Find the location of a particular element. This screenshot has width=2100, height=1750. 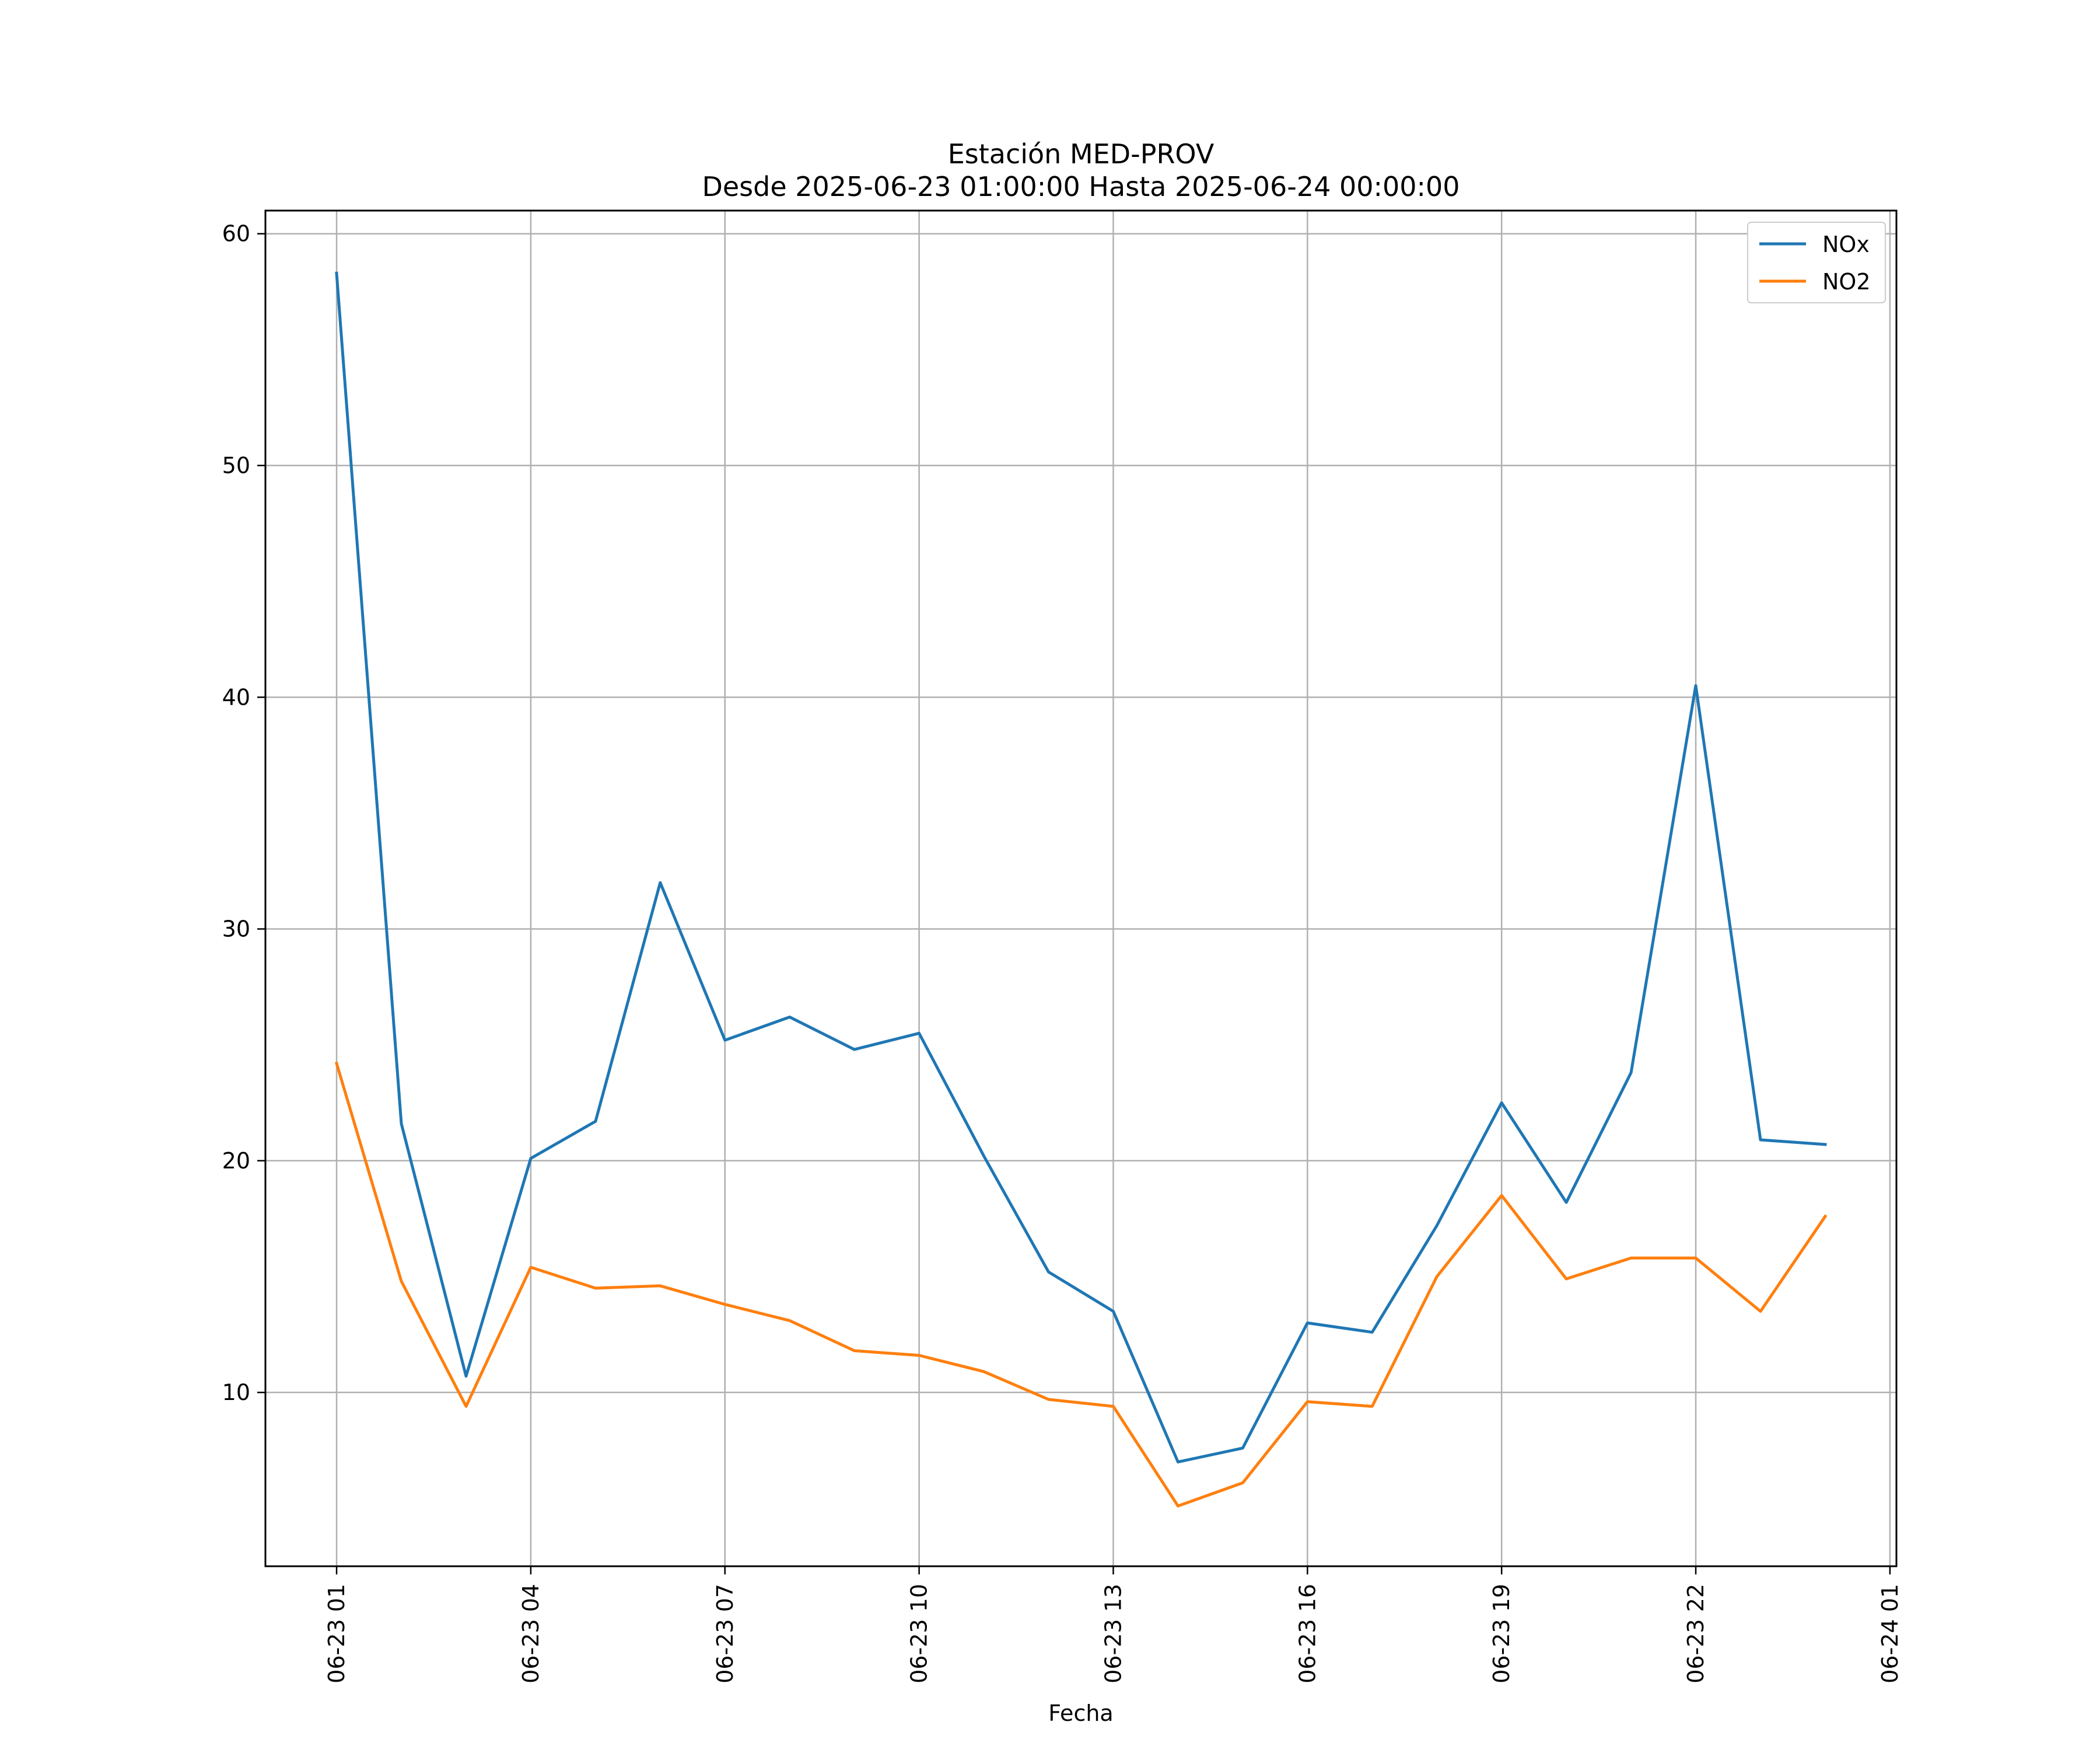

x-tick-label: 06-23 10 is located at coordinates (919, 1634).